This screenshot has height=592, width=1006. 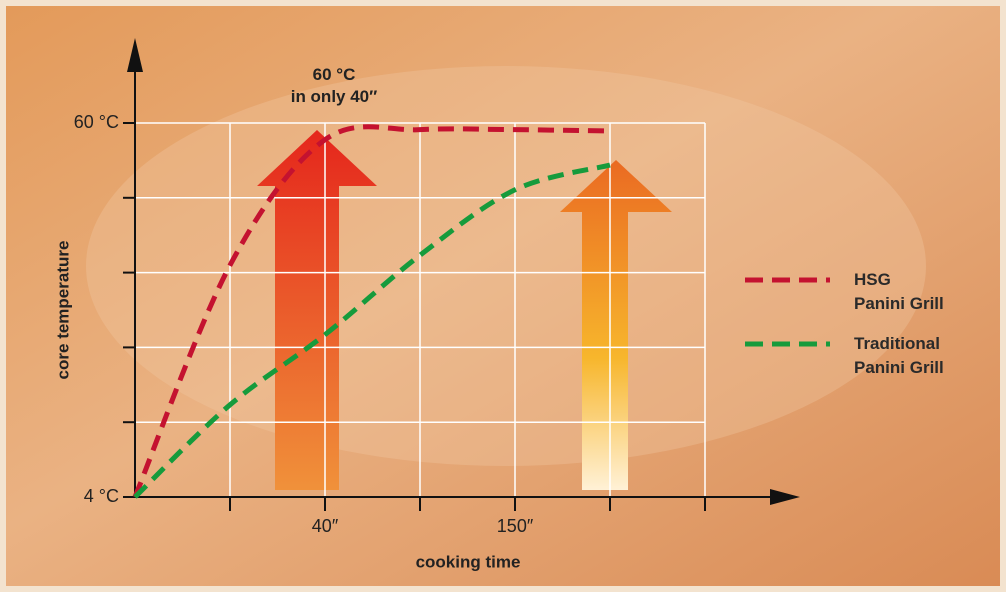 What do you see at coordinates (616, 325) in the screenshot?
I see `arrow-traditional` at bounding box center [616, 325].